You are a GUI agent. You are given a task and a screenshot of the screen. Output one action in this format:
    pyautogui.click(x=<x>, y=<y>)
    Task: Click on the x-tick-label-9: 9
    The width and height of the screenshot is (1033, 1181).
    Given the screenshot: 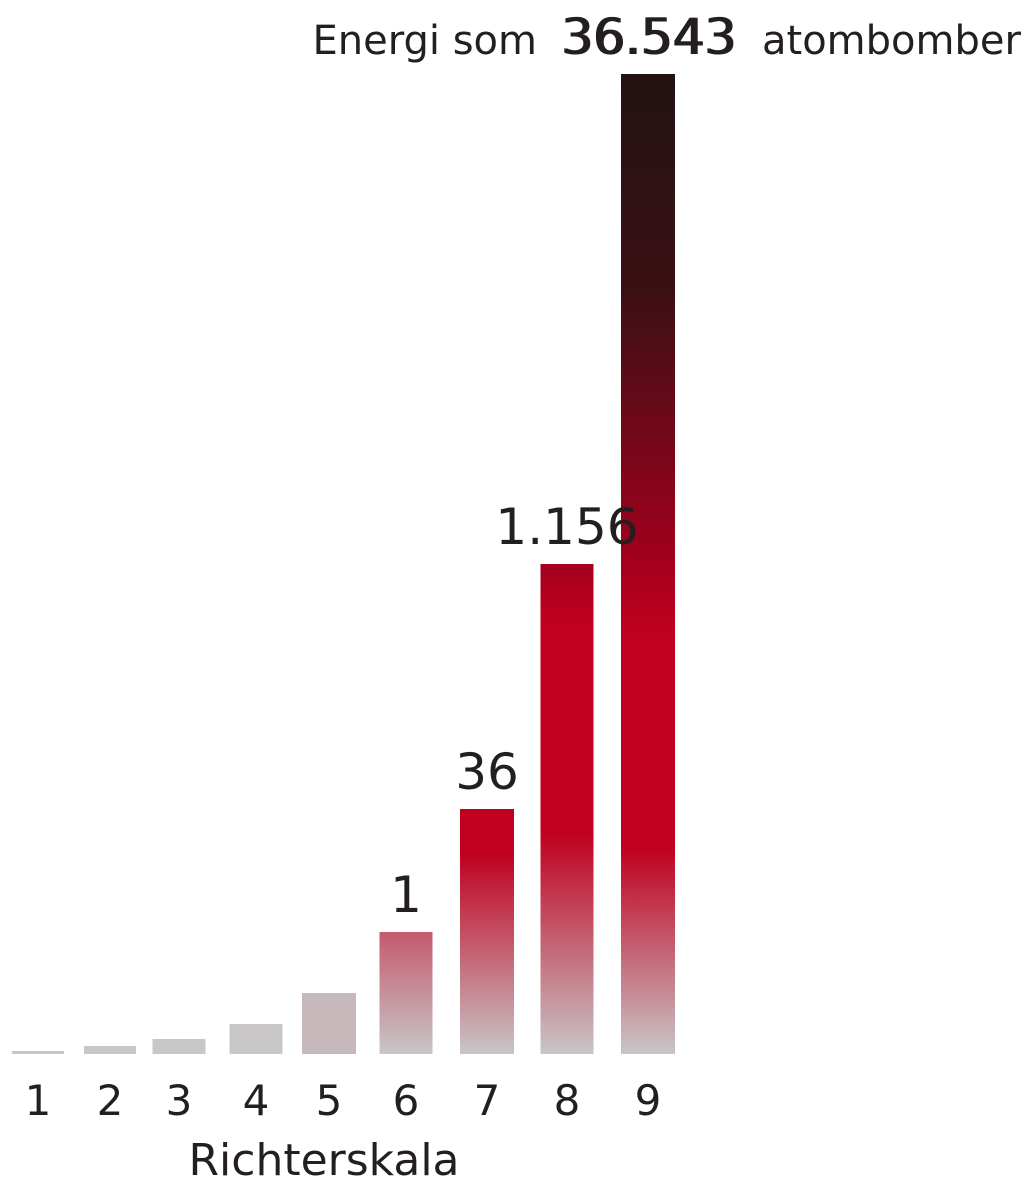 What is the action you would take?
    pyautogui.click(x=648, y=1100)
    